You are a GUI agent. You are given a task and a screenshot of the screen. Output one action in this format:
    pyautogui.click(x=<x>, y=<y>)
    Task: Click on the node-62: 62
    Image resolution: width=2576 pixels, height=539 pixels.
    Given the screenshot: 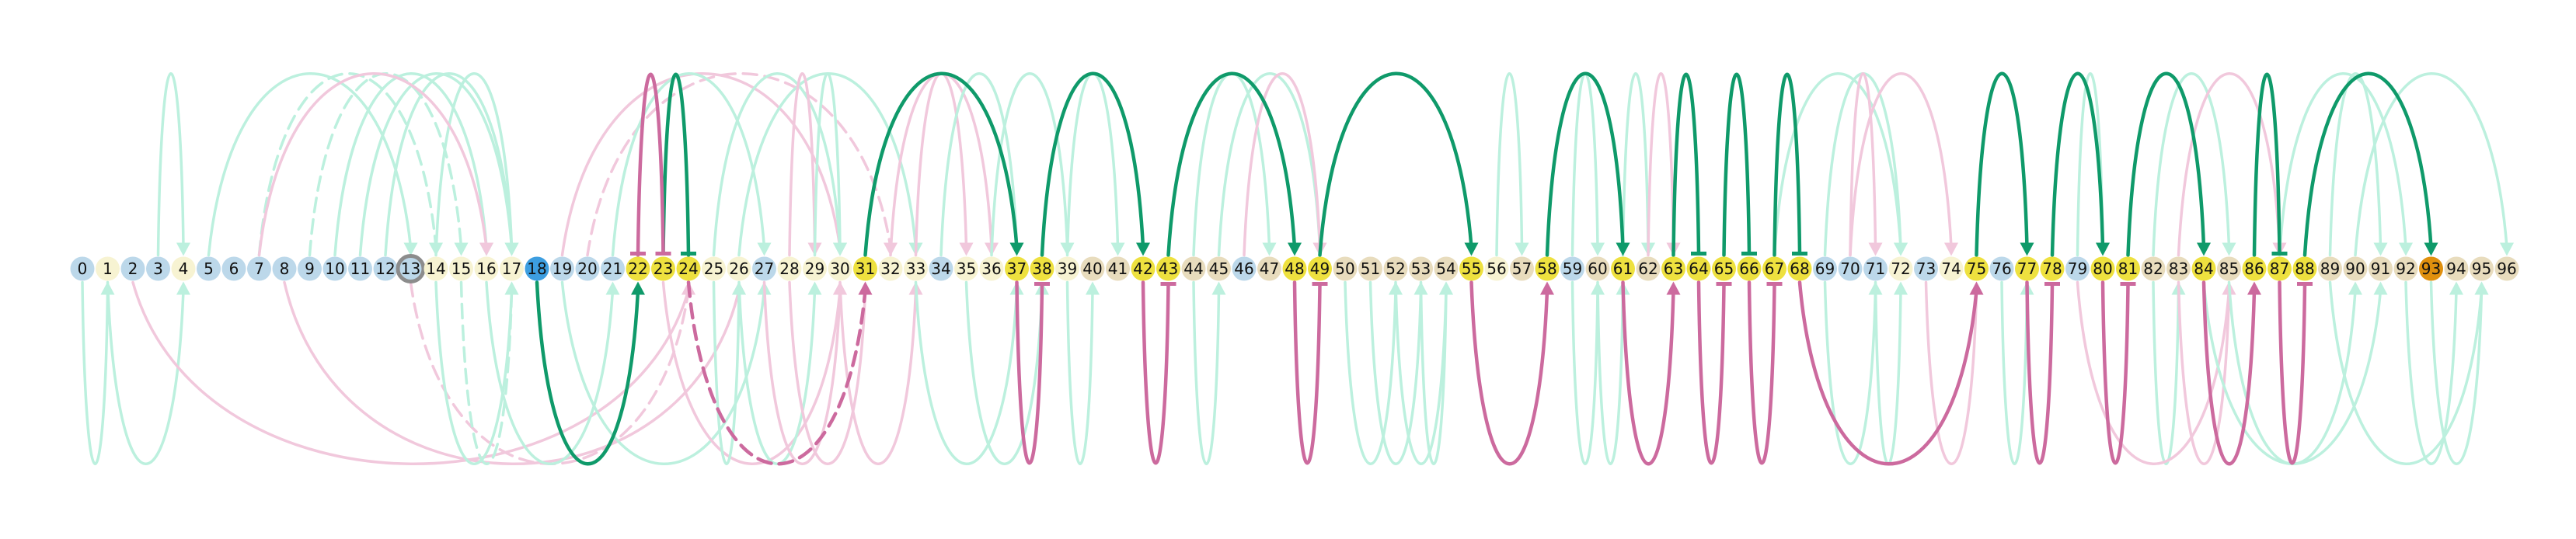 What is the action you would take?
    pyautogui.click(x=1648, y=268)
    